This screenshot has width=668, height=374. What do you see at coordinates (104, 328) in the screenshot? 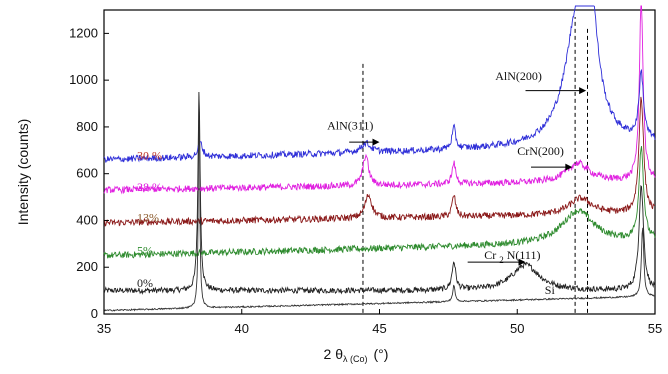
I see `x-tick-label: 35` at bounding box center [104, 328].